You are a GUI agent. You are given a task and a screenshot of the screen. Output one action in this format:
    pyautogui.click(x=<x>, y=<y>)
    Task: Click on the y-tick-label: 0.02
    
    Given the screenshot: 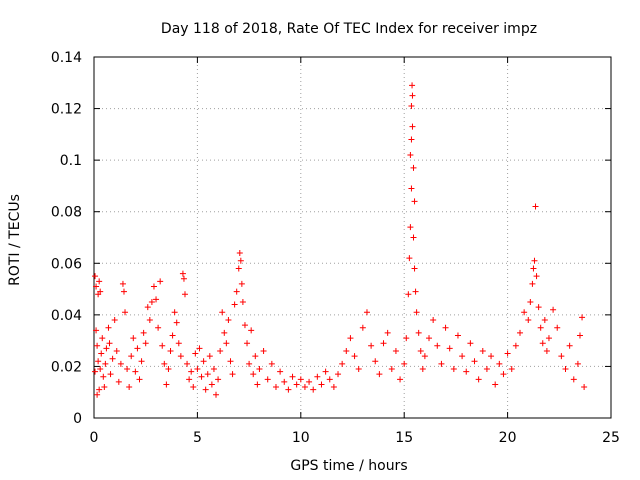 What is the action you would take?
    pyautogui.click(x=66, y=367)
    